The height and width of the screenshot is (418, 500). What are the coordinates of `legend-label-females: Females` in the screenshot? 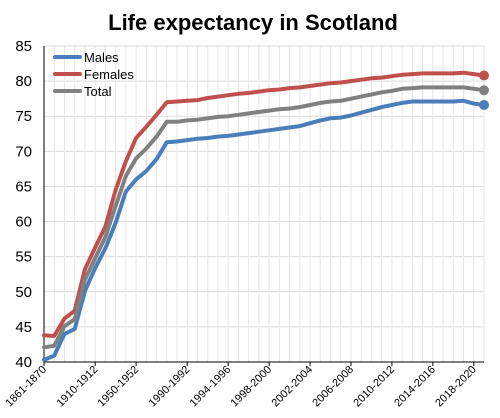 It's located at (109, 74).